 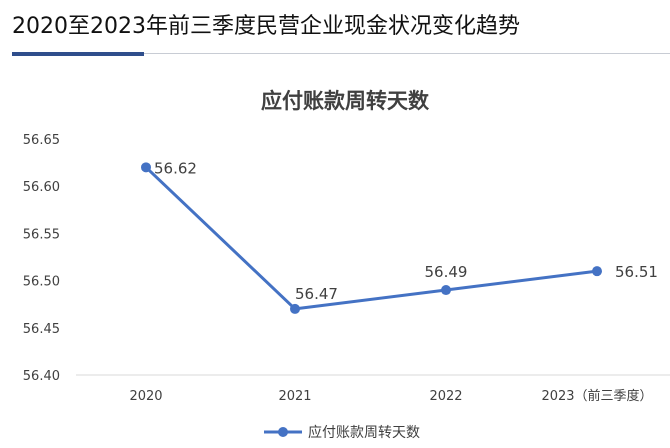 I want to click on x-tick-label: 2022, so click(x=445, y=396).